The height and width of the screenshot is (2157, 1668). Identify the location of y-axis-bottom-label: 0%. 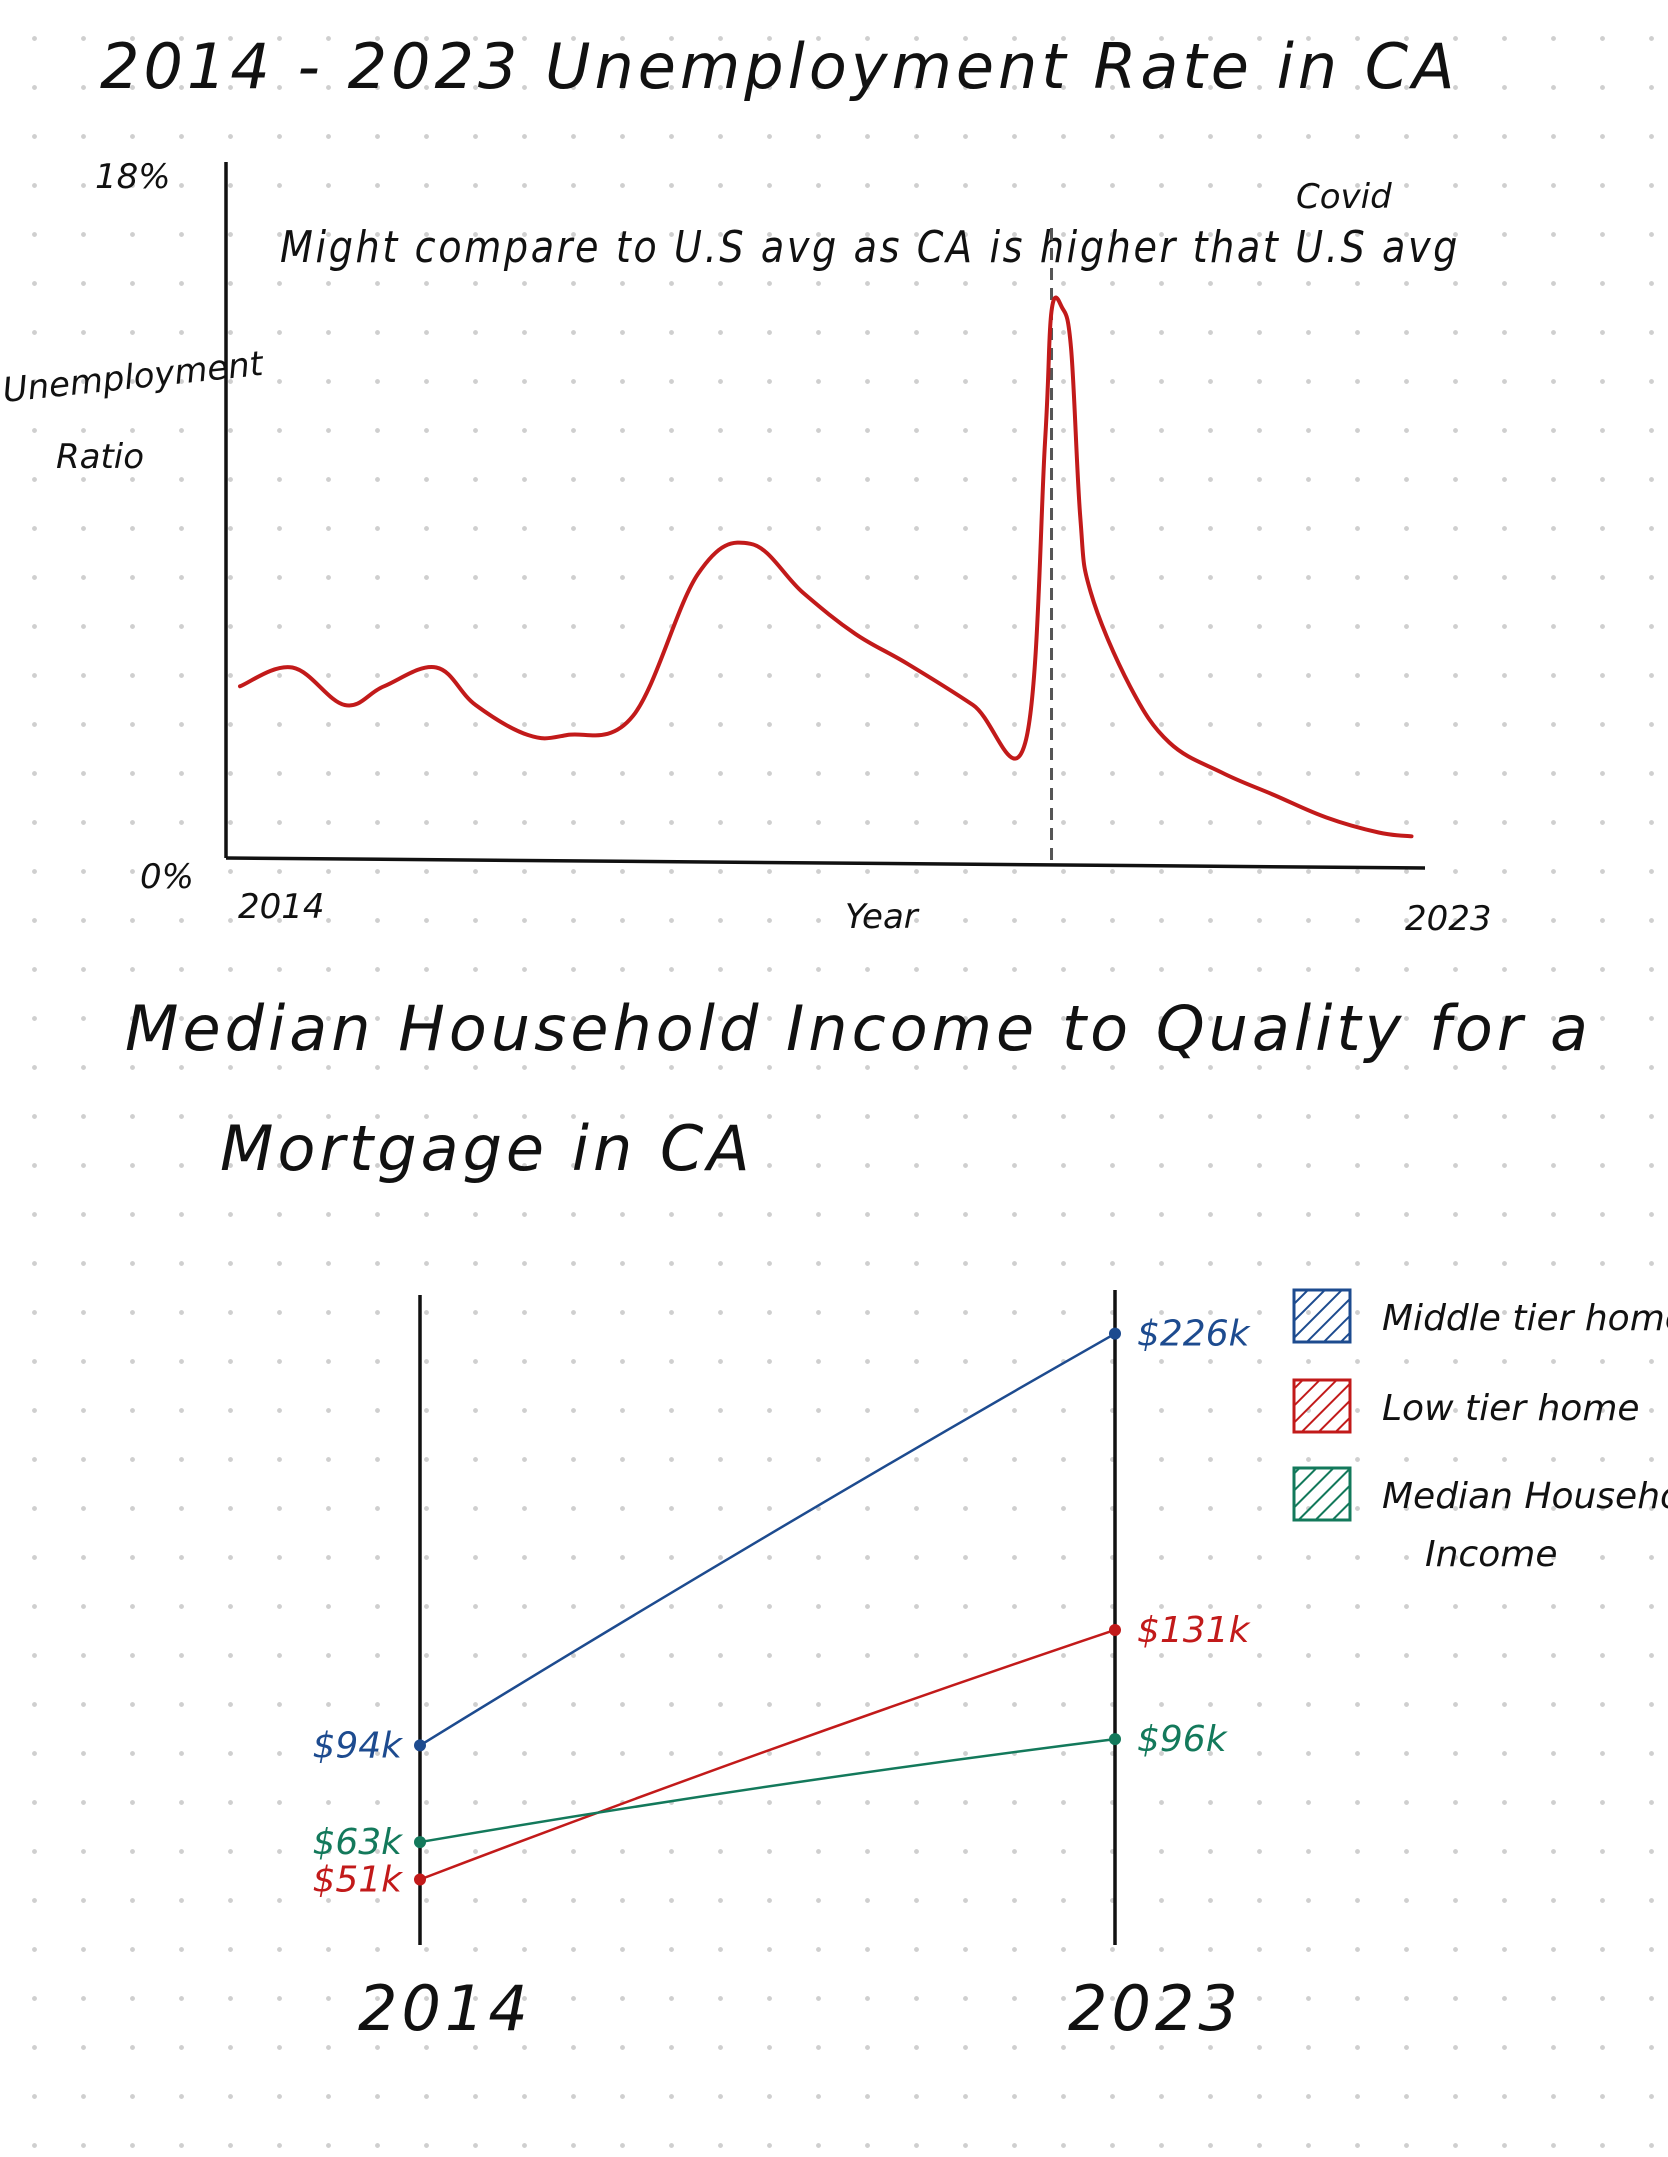
(167, 877).